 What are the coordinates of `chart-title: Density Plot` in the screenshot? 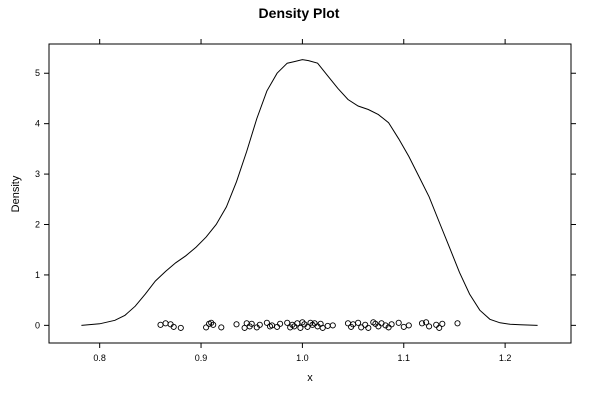 It's located at (299, 13).